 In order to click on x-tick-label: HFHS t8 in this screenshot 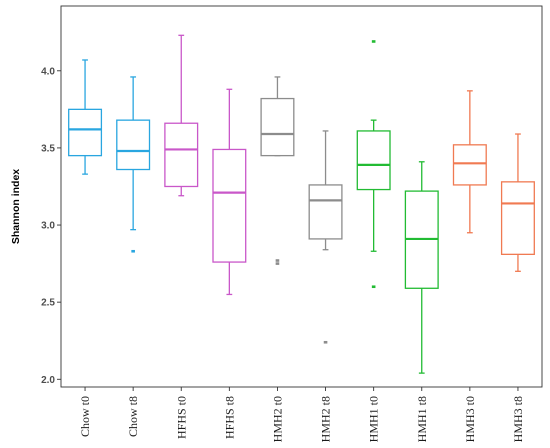, I will do `click(229, 417)`.